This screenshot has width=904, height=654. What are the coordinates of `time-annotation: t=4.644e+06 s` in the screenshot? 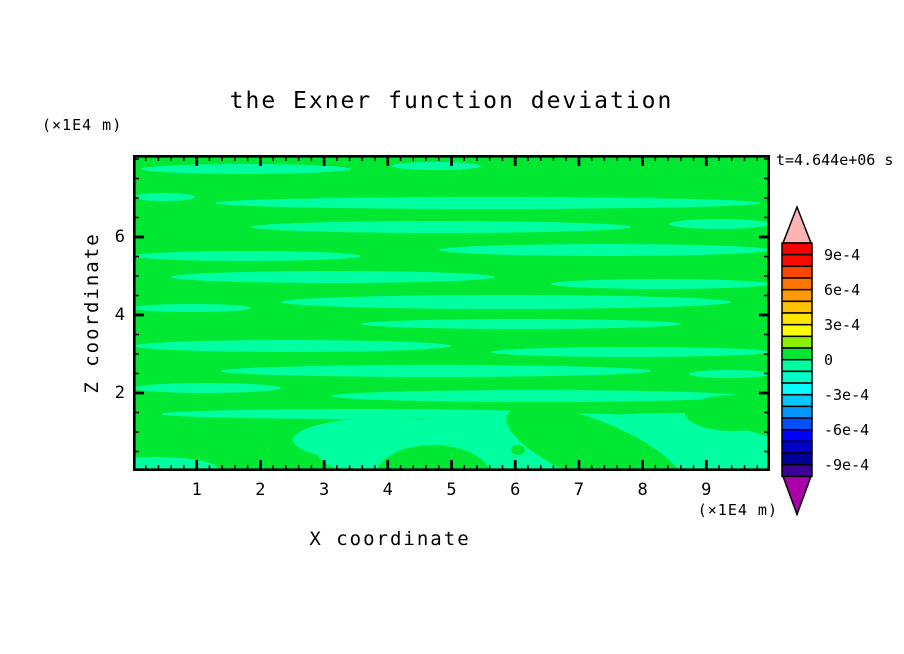 It's located at (835, 160).